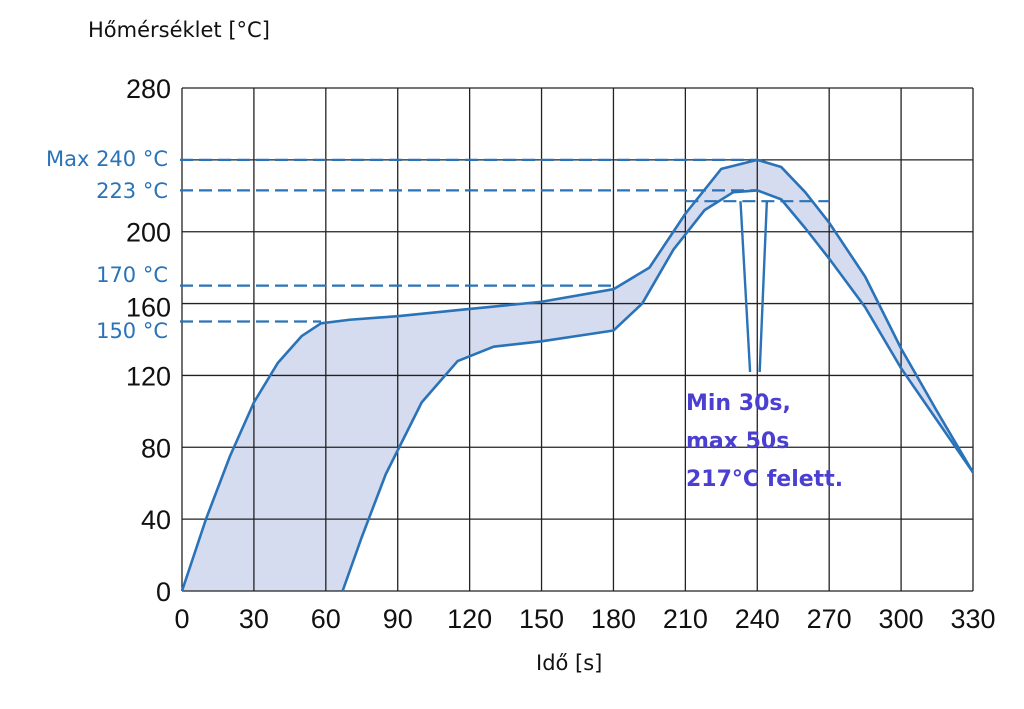 Image resolution: width=1024 pixels, height=709 pixels. Describe the element at coordinates (254, 619) in the screenshot. I see `x-tick-label: 30` at that location.